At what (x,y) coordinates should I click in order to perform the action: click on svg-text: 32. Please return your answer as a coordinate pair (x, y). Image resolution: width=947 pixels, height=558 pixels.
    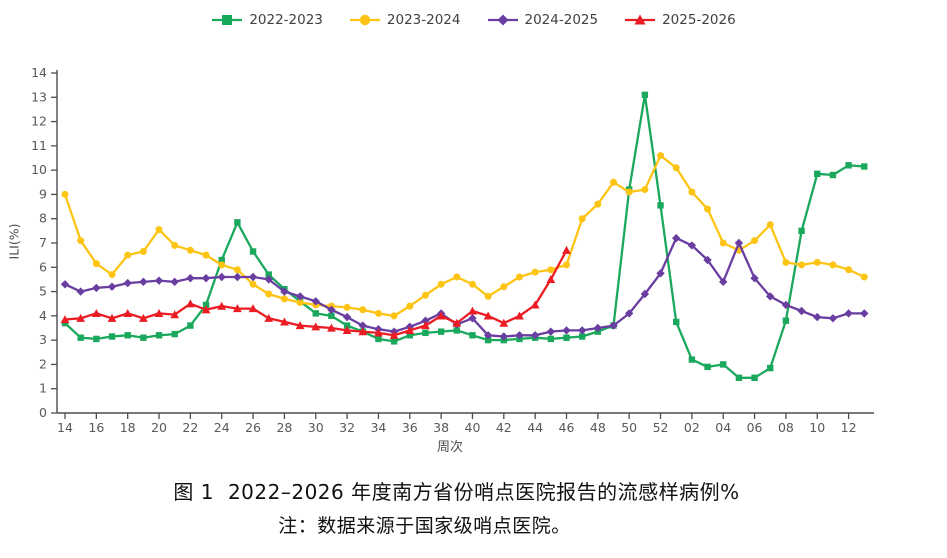
    Looking at the image, I should click on (347, 427).